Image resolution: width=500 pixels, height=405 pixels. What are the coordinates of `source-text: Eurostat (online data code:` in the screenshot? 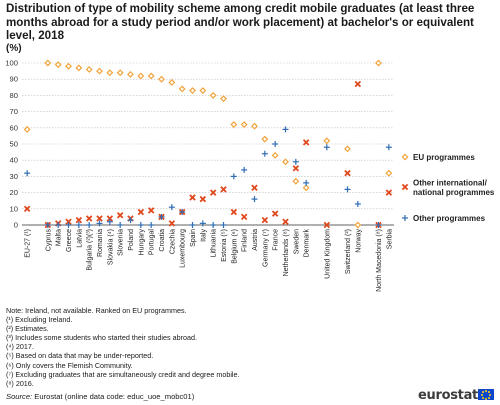 It's located at (80, 396).